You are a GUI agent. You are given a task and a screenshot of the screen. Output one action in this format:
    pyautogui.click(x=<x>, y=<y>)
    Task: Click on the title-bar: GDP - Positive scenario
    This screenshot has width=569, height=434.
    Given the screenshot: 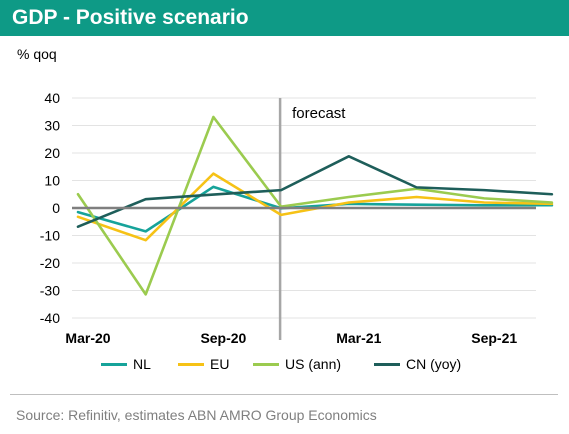 What is the action you would take?
    pyautogui.click(x=284, y=18)
    